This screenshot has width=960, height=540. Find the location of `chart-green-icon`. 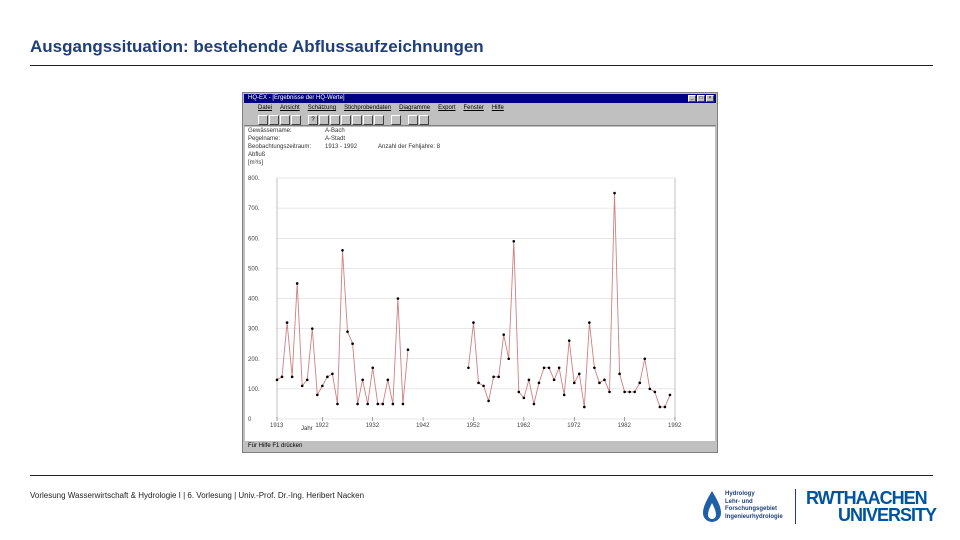

chart-green-icon is located at coordinates (368, 119).